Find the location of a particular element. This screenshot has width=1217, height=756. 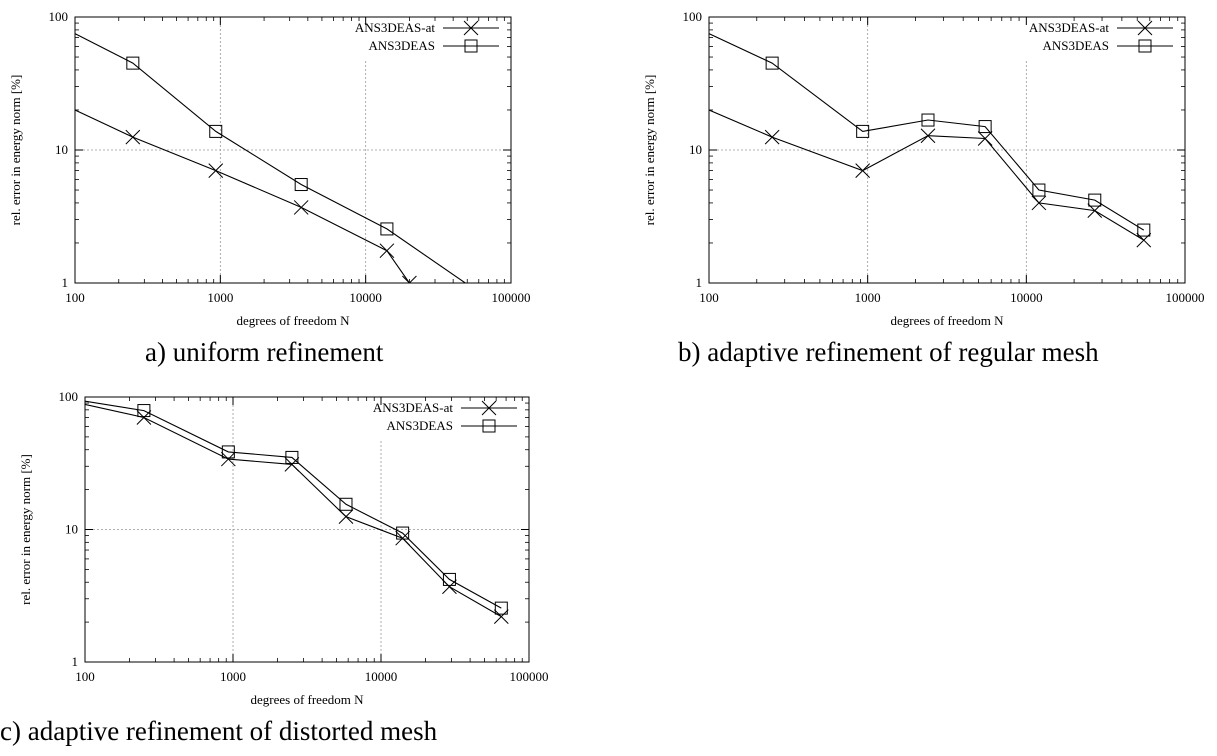

chart-caption: a) uniform refinement is located at coordinates (264, 352).